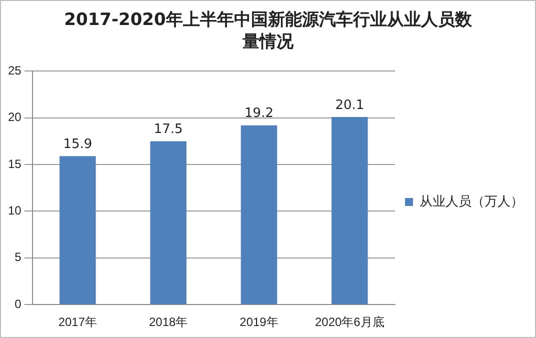 The width and height of the screenshot is (536, 338). Describe the element at coordinates (259, 322) in the screenshot. I see `x-tick-label: 2019年` at that location.